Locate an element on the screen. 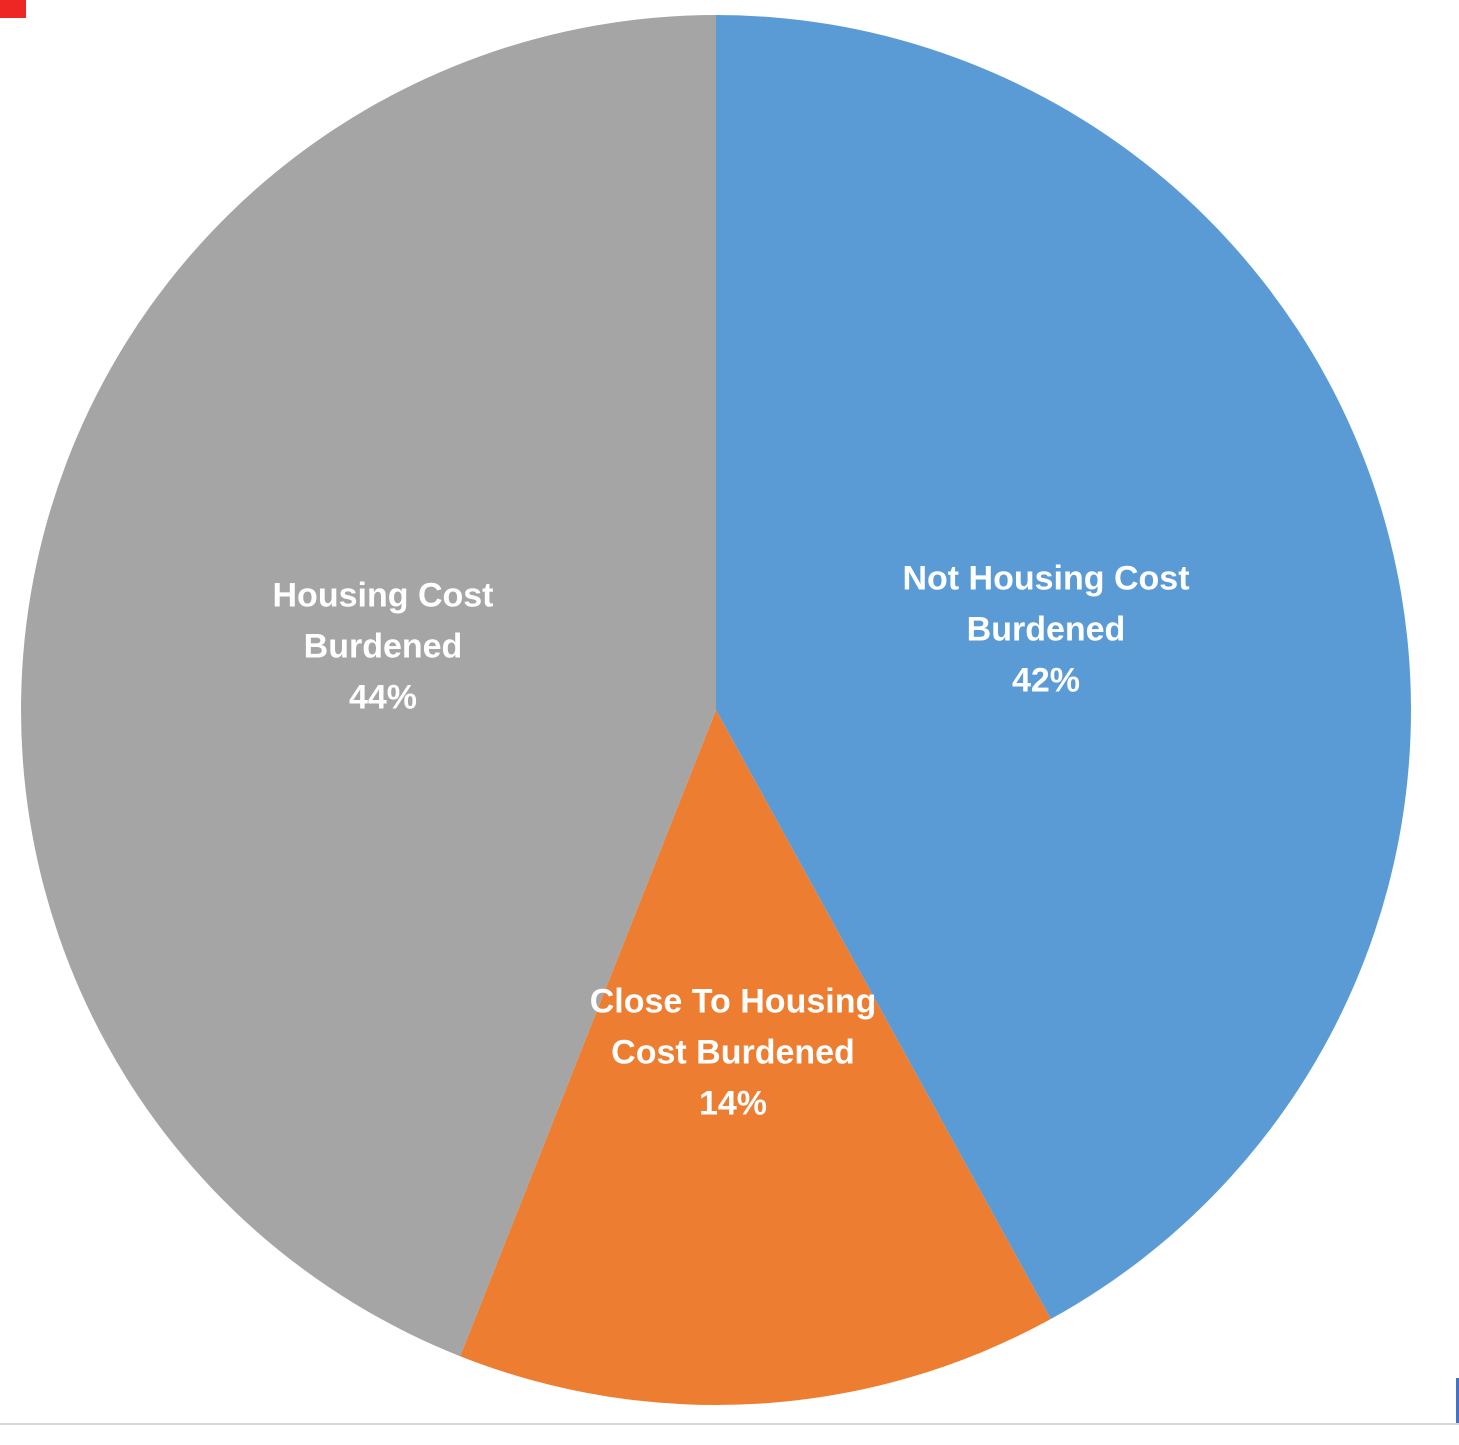 The image size is (1459, 1445). bottom-divider is located at coordinates (729, 1424).